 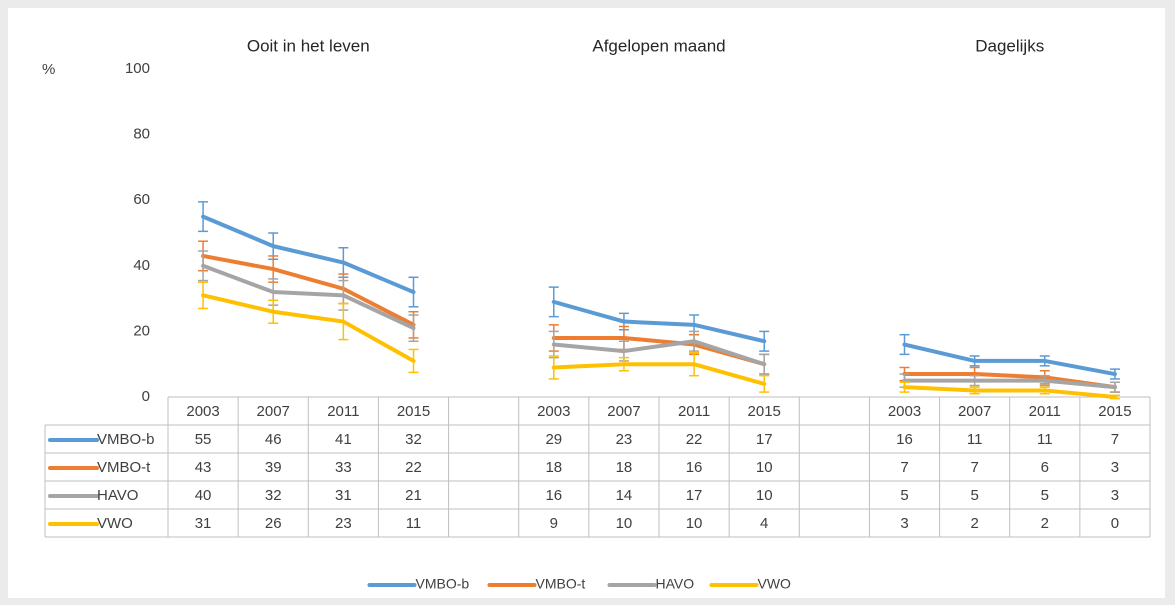 I want to click on table-row-label: VWO, so click(x=115, y=523).